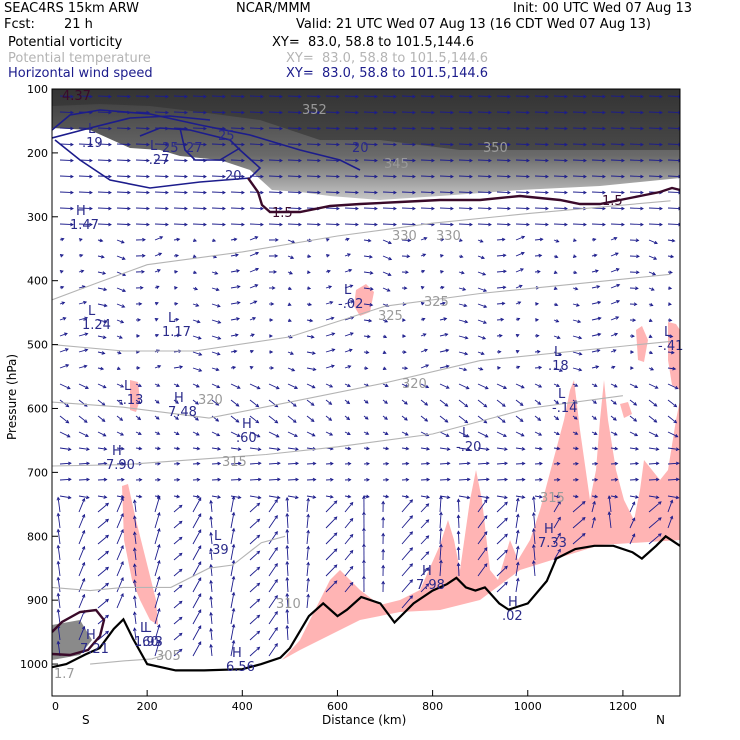  I want to click on hl-value: -.27, so click(156, 160).